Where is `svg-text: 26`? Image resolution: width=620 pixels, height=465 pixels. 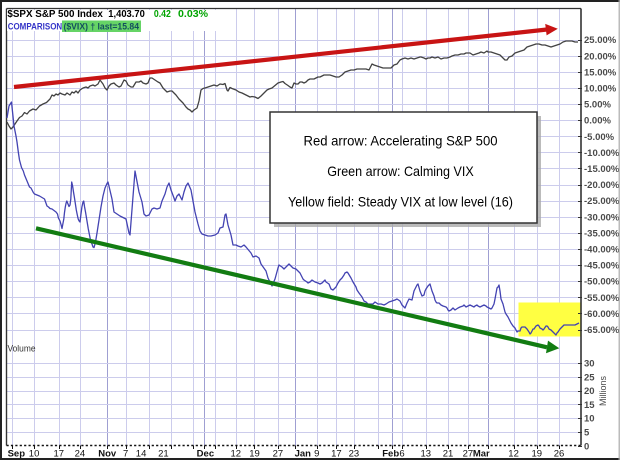
svg-text: 26 is located at coordinates (559, 454).